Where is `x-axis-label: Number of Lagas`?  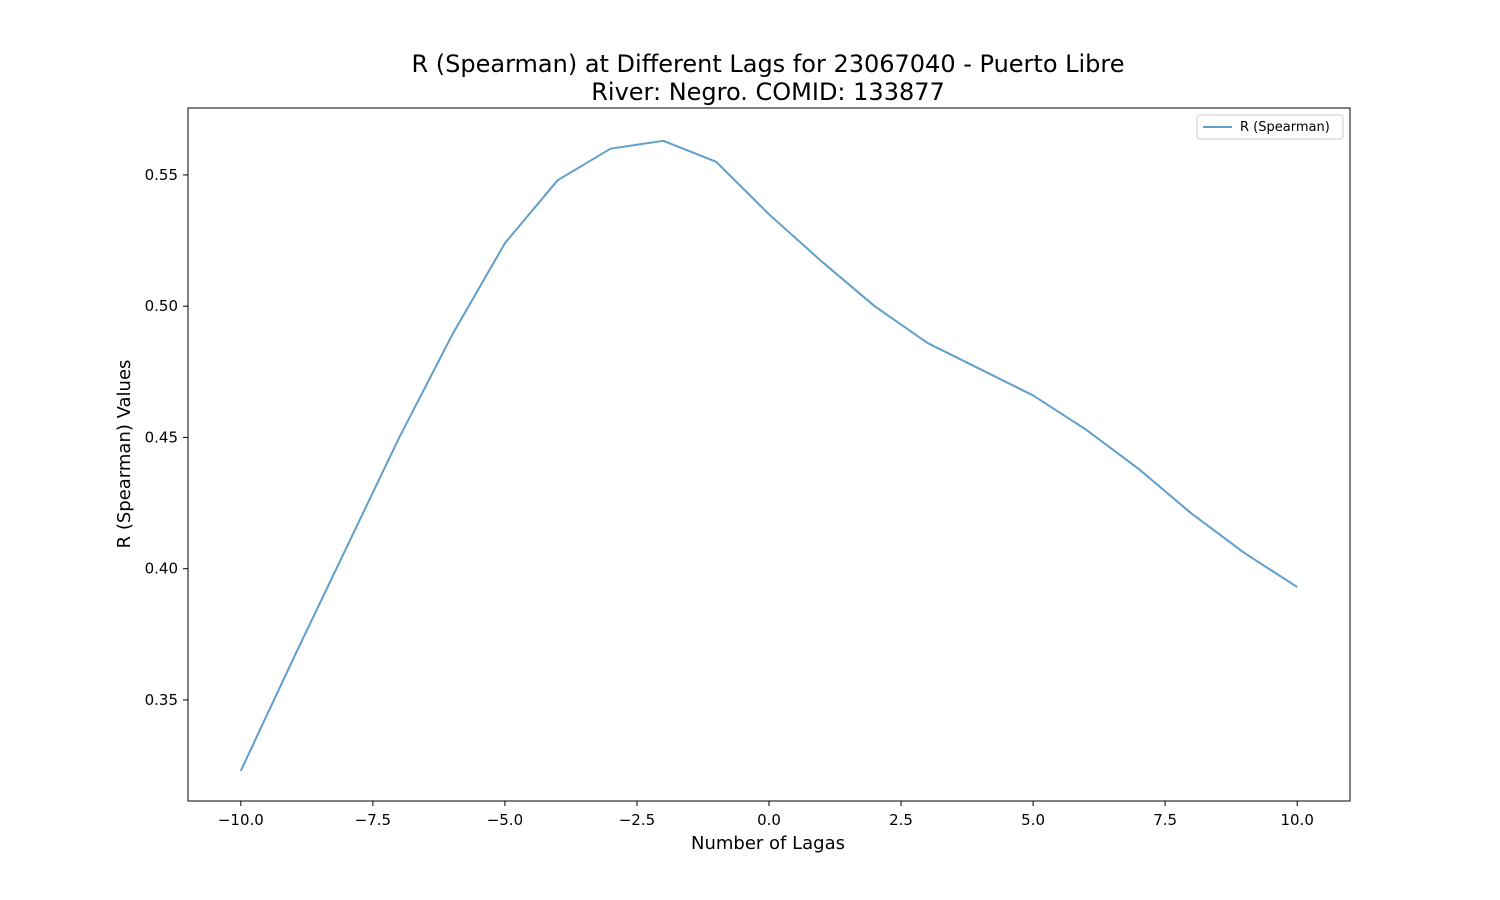 x-axis-label: Number of Lagas is located at coordinates (768, 843).